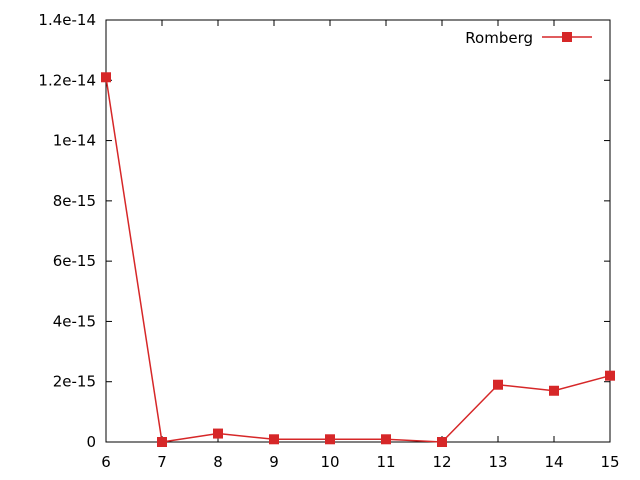 Image resolution: width=640 pixels, height=480 pixels. Describe the element at coordinates (499, 38) in the screenshot. I see `legend-label: Romberg` at that location.